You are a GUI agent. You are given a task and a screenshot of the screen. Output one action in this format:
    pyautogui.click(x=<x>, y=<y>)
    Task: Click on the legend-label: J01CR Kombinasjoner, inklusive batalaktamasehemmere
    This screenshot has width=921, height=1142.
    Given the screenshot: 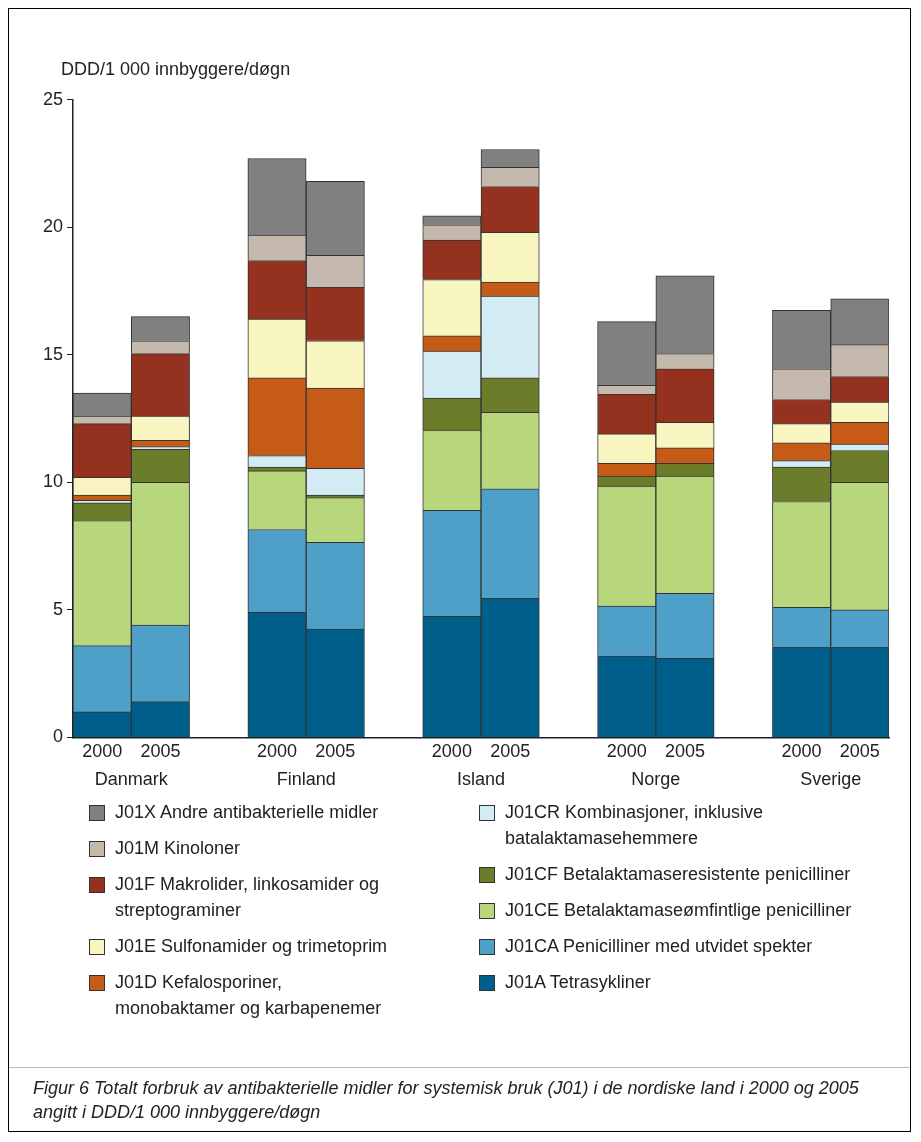 What is the action you would take?
    pyautogui.click(x=635, y=825)
    